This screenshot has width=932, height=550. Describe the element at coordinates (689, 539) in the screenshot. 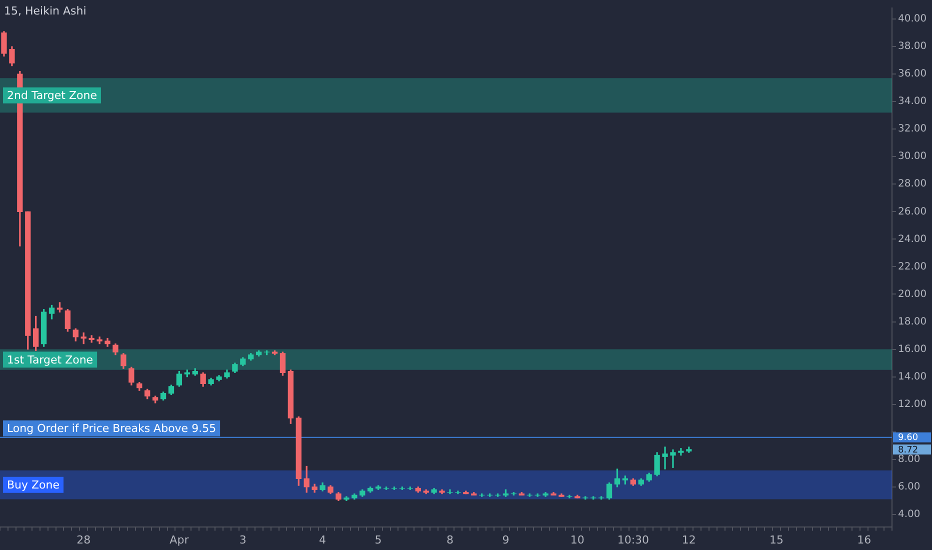

I see `x-tick-label: 12` at that location.